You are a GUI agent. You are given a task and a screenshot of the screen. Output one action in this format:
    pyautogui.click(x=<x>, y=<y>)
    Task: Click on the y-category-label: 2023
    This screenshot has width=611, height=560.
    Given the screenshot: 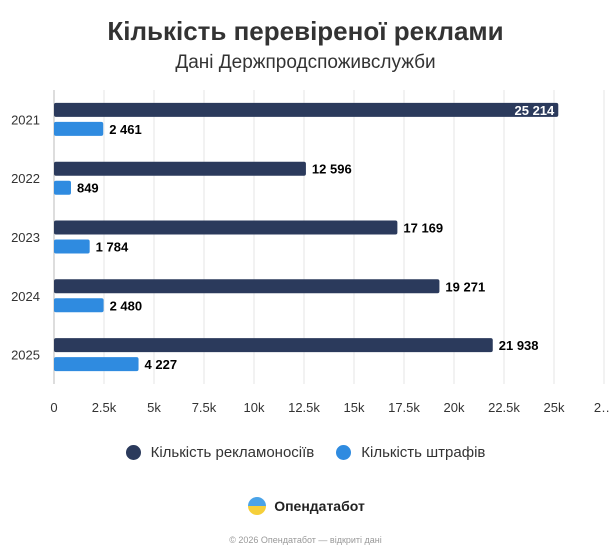 What is the action you would take?
    pyautogui.click(x=25, y=237)
    